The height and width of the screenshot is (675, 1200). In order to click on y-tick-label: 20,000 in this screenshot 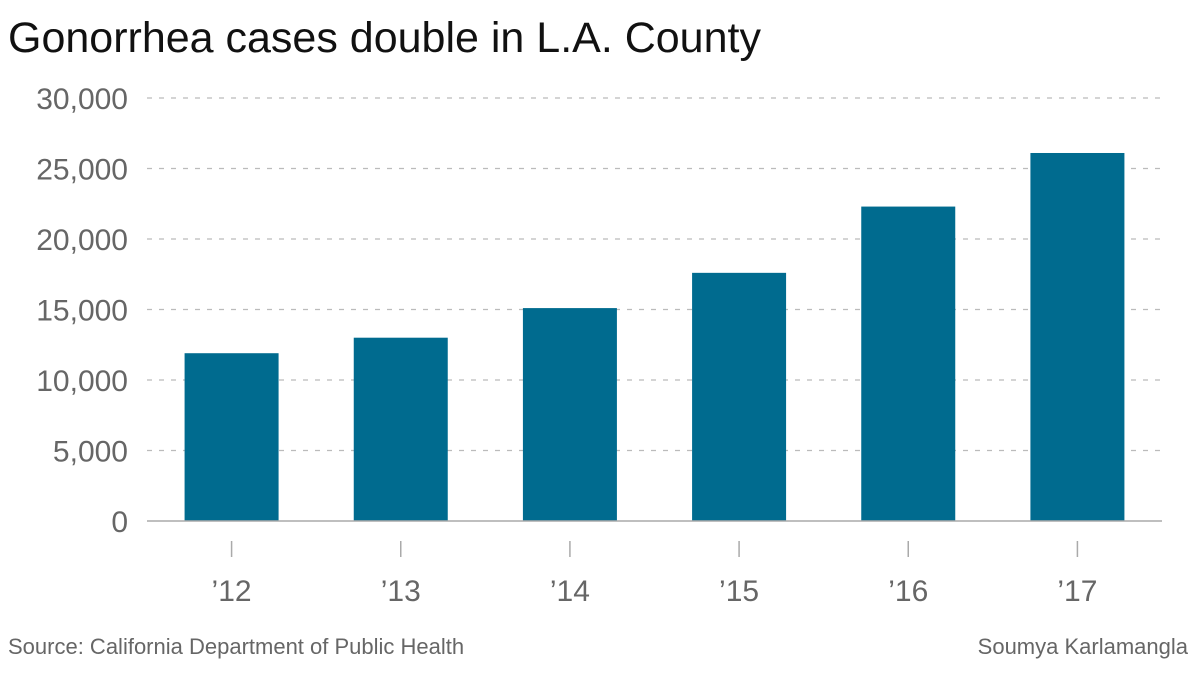, I will do `click(82, 240)`.